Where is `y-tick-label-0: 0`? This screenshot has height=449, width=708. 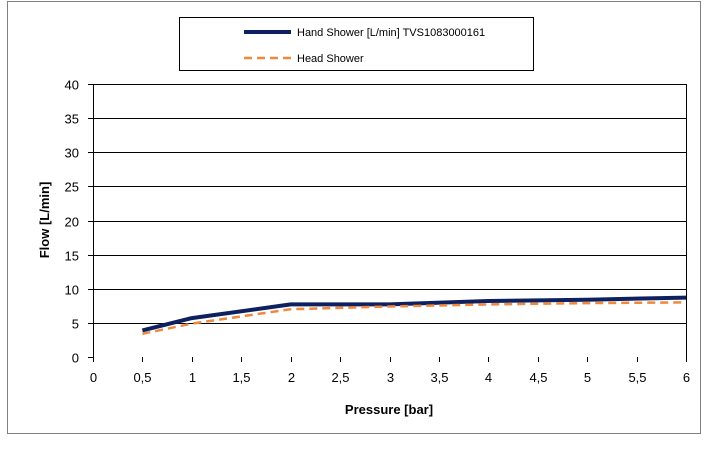 y-tick-label-0: 0 is located at coordinates (75, 358).